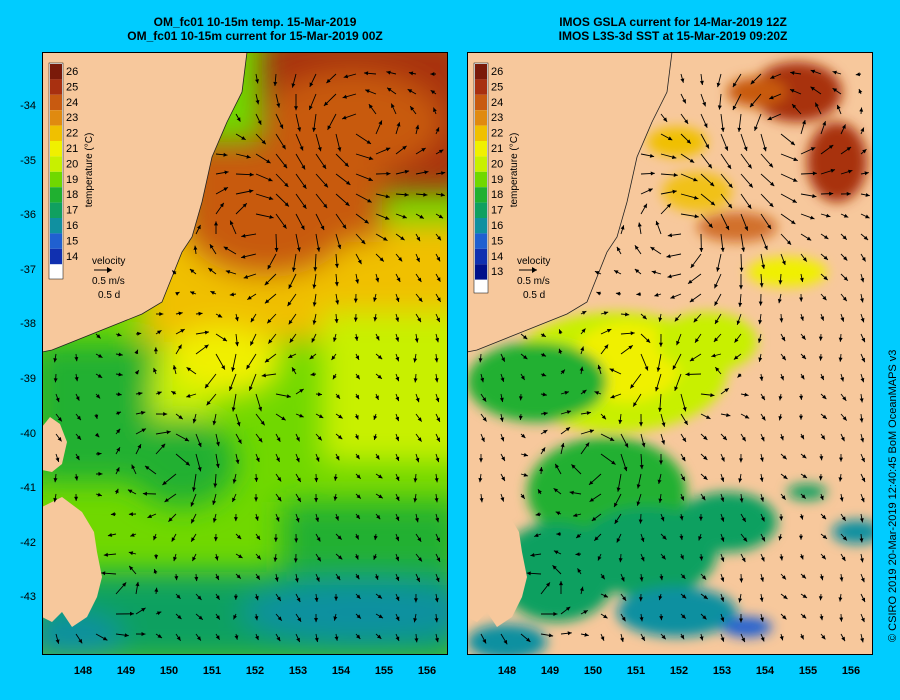 The height and width of the screenshot is (700, 900). I want to click on colorbar-label: 21, so click(497, 149).